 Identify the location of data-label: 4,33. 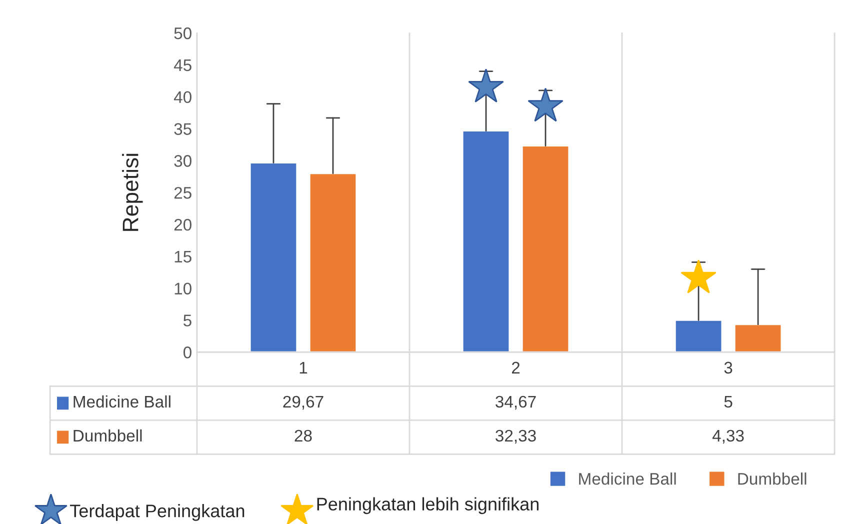
(728, 437).